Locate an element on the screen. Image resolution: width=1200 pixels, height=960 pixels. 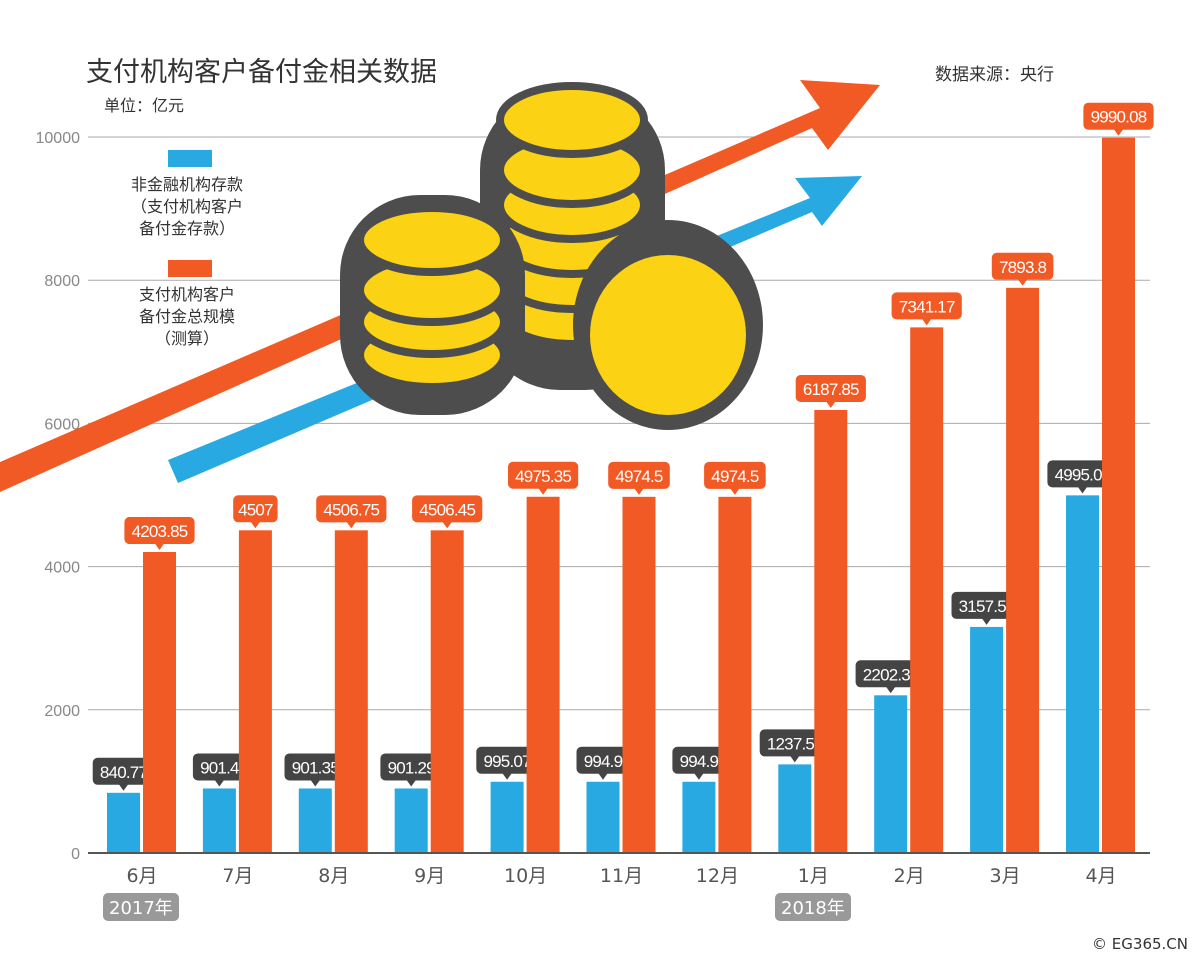
data-label: 901.35 is located at coordinates (316, 767).